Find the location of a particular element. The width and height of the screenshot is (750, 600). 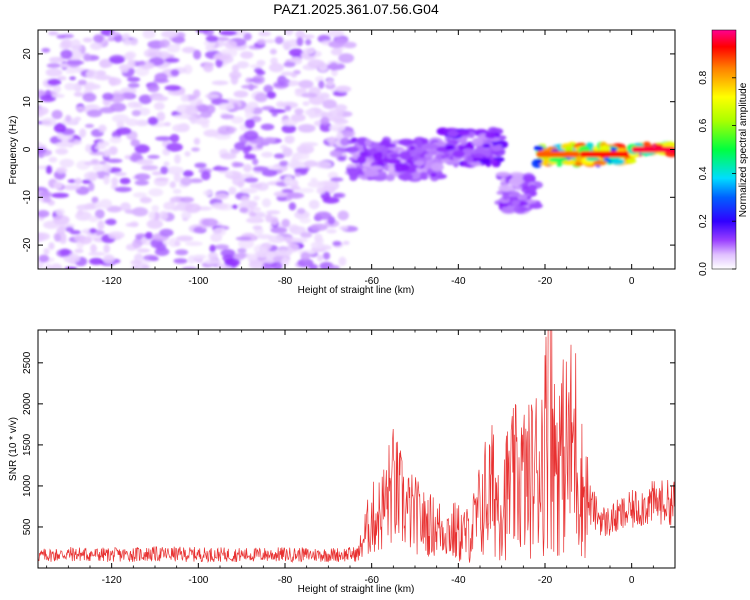

snr-x-tick-label: -20 is located at coordinates (545, 580).